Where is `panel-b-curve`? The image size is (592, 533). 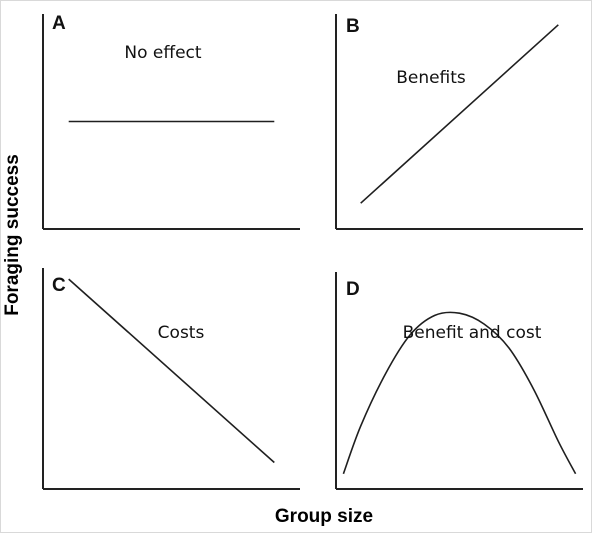
panel-b-curve is located at coordinates (459, 114).